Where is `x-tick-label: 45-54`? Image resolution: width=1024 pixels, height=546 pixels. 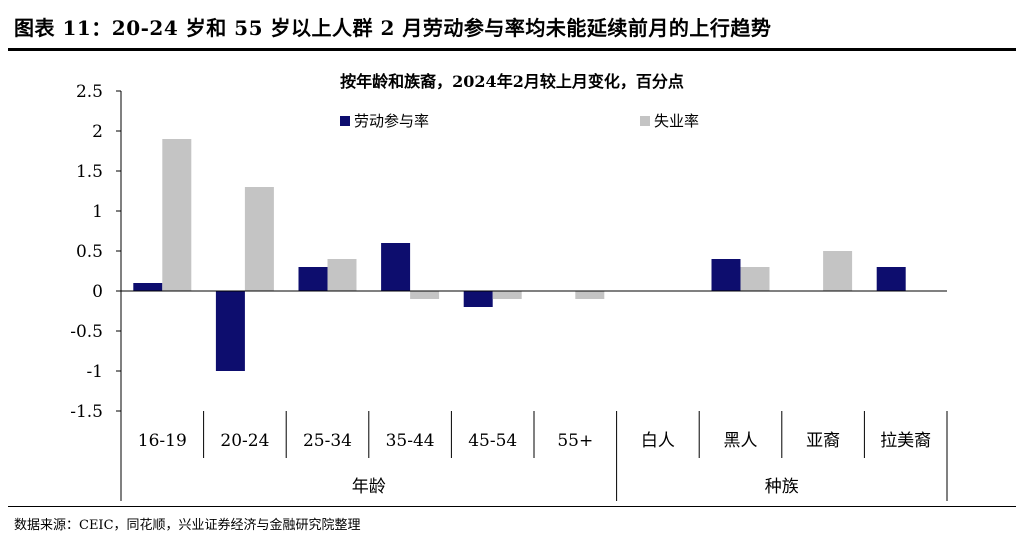
x-tick-label: 45-54 is located at coordinates (492, 441).